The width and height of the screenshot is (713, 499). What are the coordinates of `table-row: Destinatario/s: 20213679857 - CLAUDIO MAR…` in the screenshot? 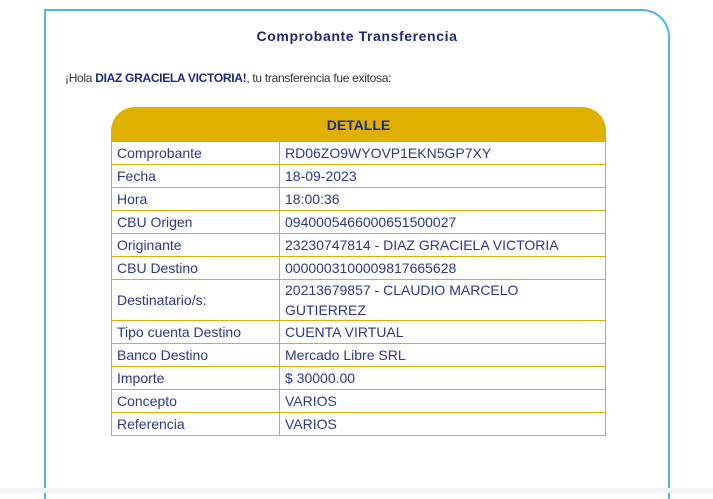 It's located at (358, 300).